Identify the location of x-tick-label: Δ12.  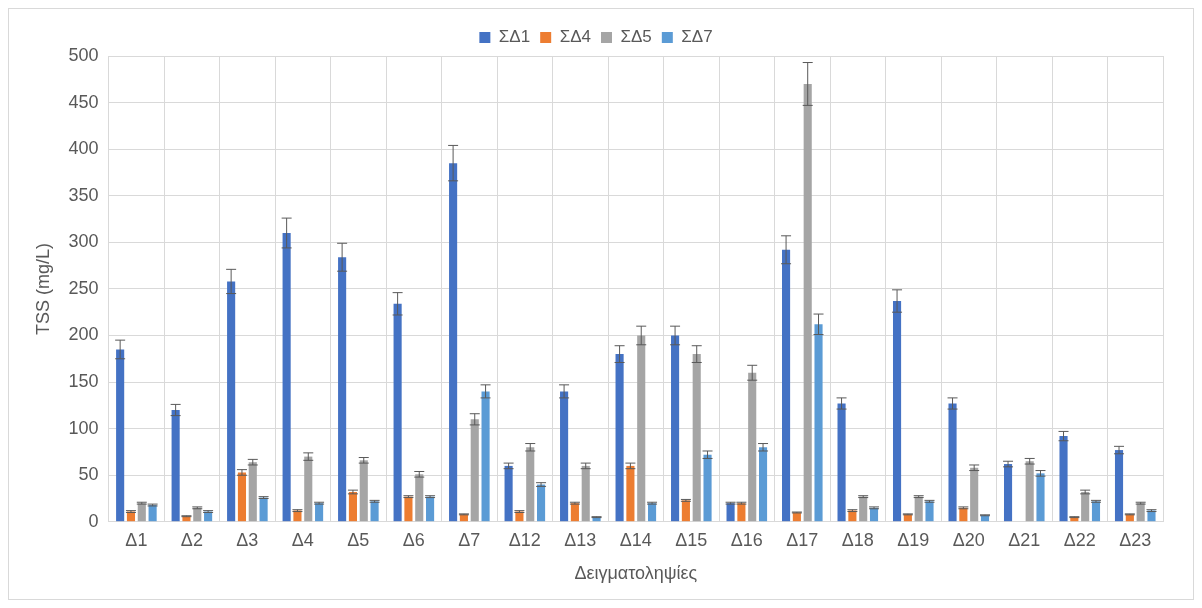
(524, 539).